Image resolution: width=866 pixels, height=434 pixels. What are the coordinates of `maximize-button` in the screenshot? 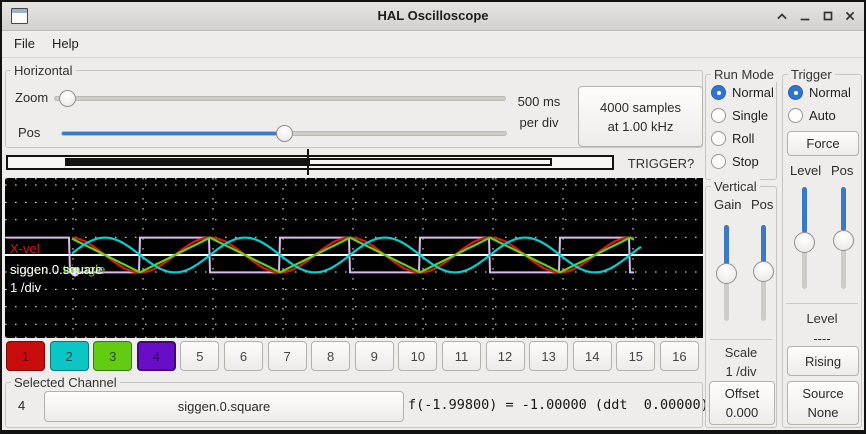 It's located at (828, 16).